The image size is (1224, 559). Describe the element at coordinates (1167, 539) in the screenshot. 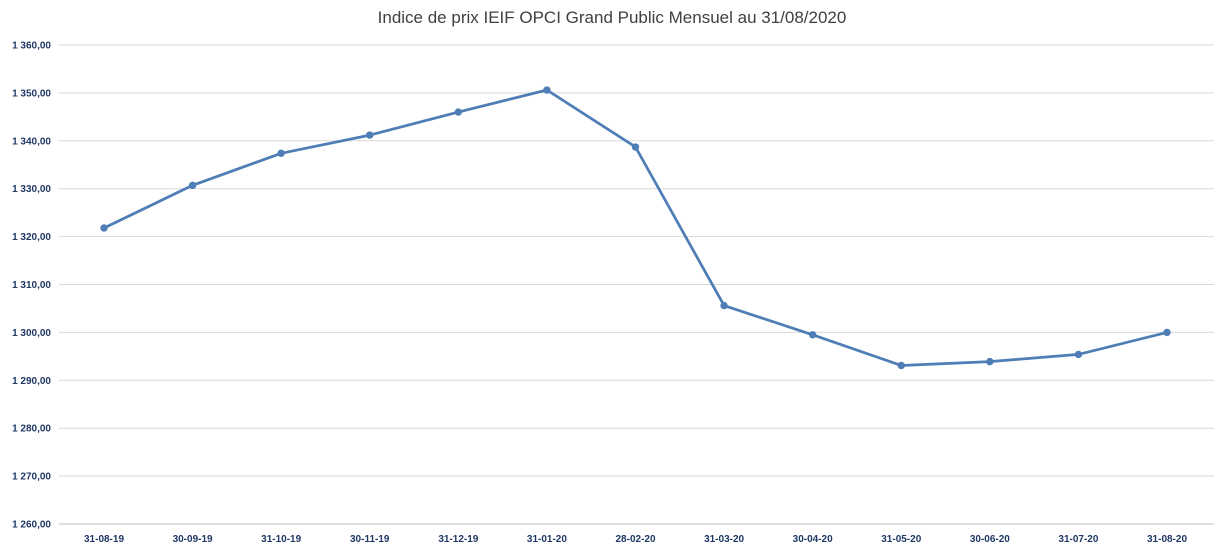

I see `x-tick-label: 31-08-20` at that location.